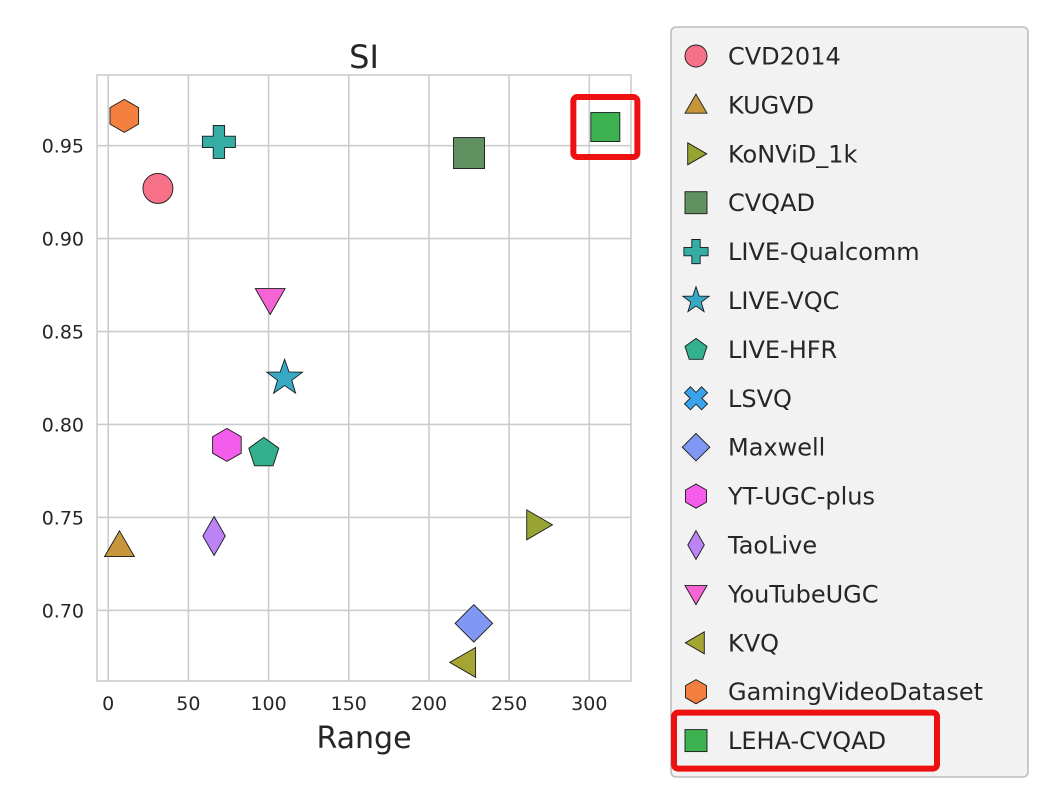  Describe the element at coordinates (694, 643) in the screenshot. I see `legend-marker-kvq` at that location.